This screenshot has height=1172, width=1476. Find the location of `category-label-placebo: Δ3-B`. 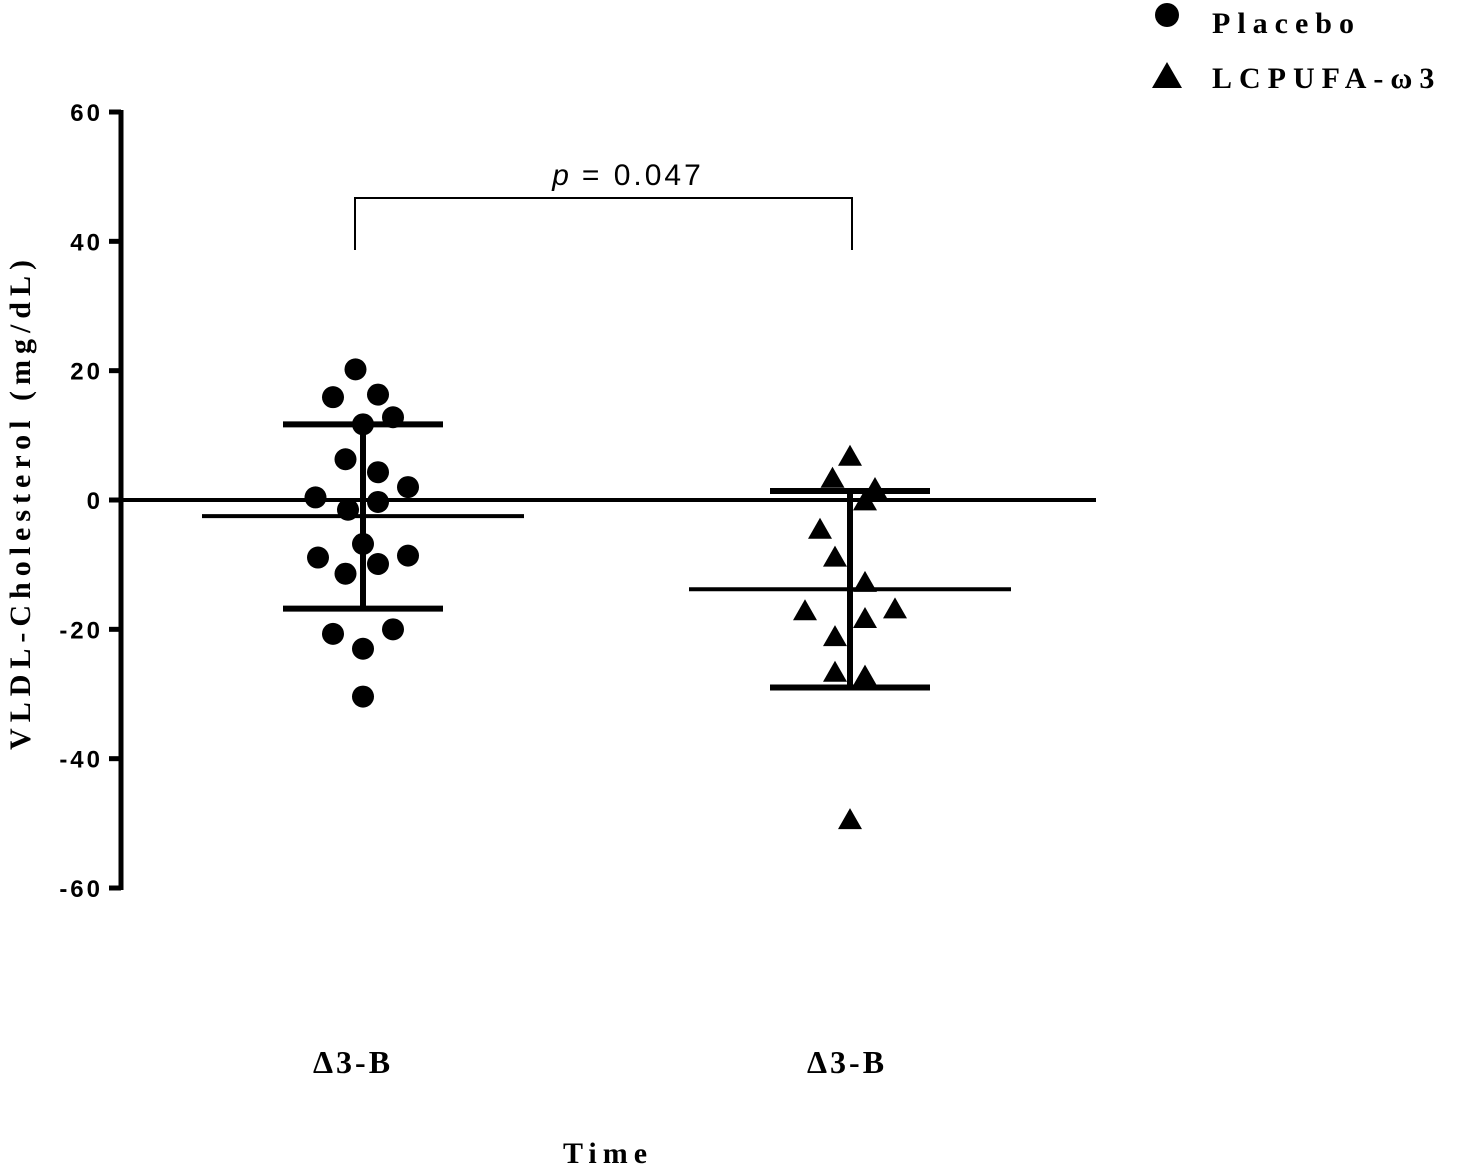

category-label-placebo: Δ3-B is located at coordinates (353, 1062).